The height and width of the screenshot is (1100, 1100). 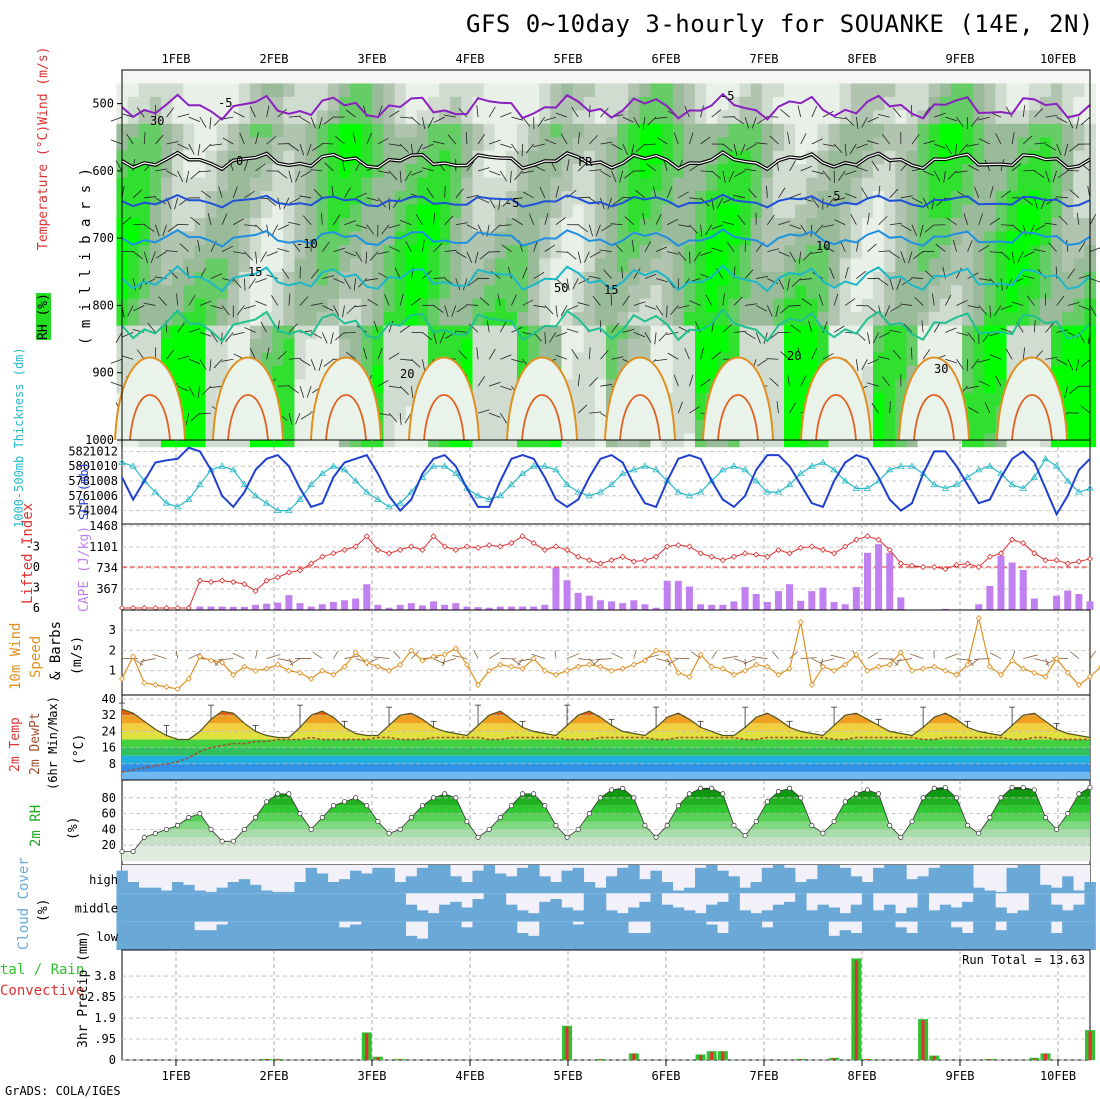 What do you see at coordinates (103, 547) in the screenshot?
I see `cape-tick-label: 1101` at bounding box center [103, 547].